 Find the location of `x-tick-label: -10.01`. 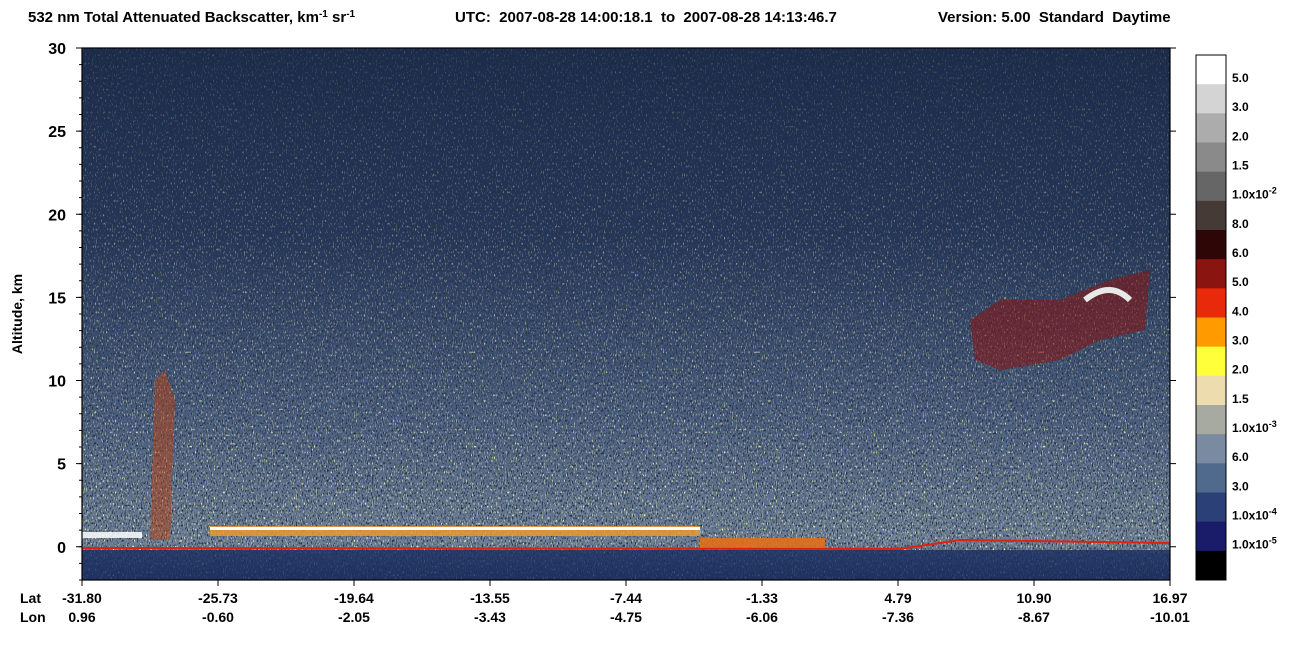

x-tick-label: -10.01 is located at coordinates (1170, 617).